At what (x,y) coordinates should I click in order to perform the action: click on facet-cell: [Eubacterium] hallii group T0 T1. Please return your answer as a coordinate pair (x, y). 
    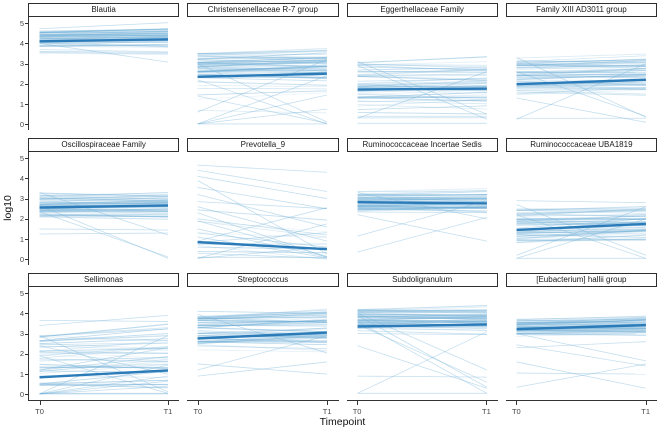
    Looking at the image, I should click on (581, 344).